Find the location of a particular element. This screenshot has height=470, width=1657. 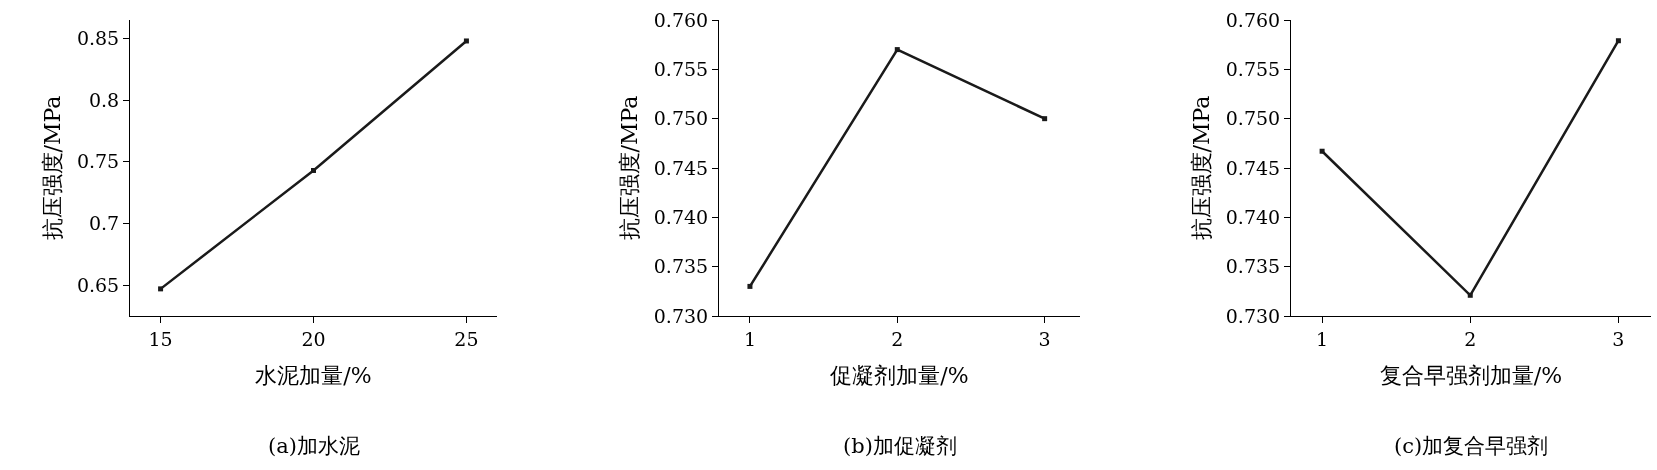

x-axis-title: 水泥加量/% is located at coordinates (313, 375).